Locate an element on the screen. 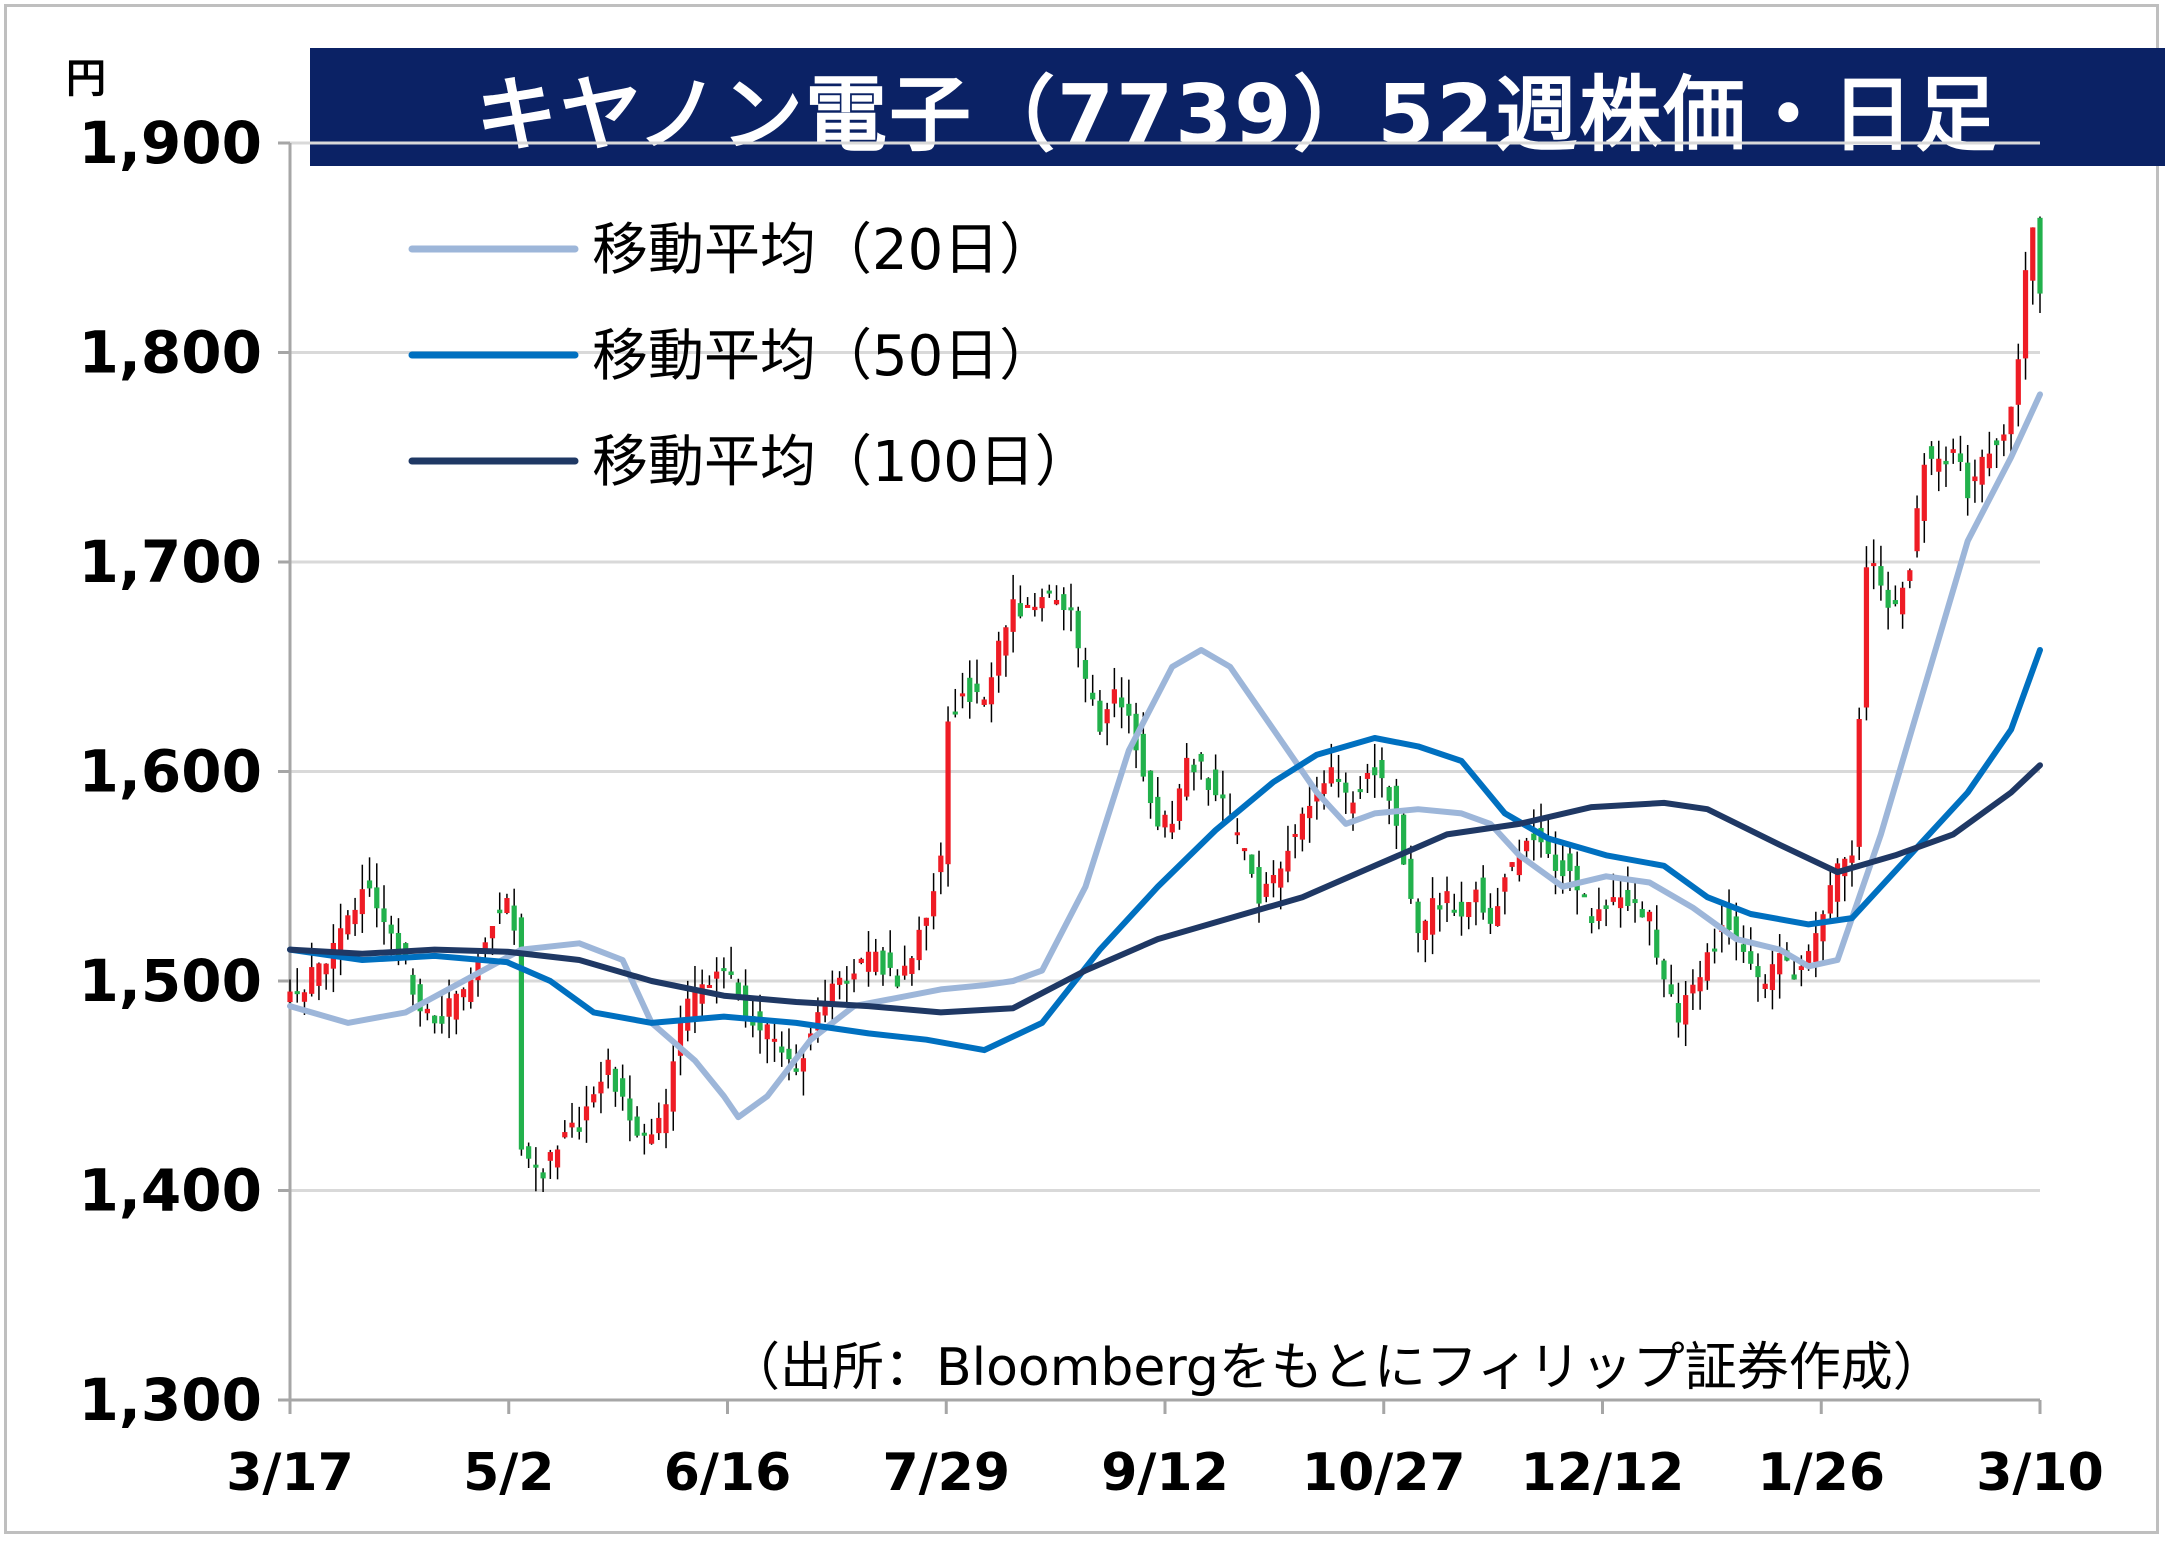 This screenshot has height=1542, width=2167. source-note: （出所：Bloombergをもとにフィリップ証券作成） is located at coordinates (1336, 1368).